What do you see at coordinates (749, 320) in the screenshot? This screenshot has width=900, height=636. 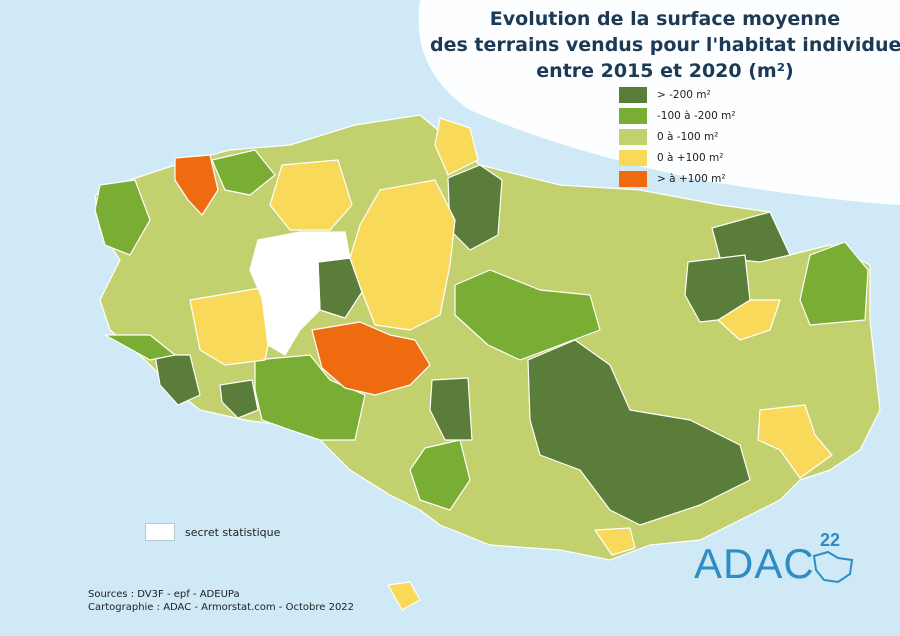 I see `region-rennes-yellow` at bounding box center [749, 320].